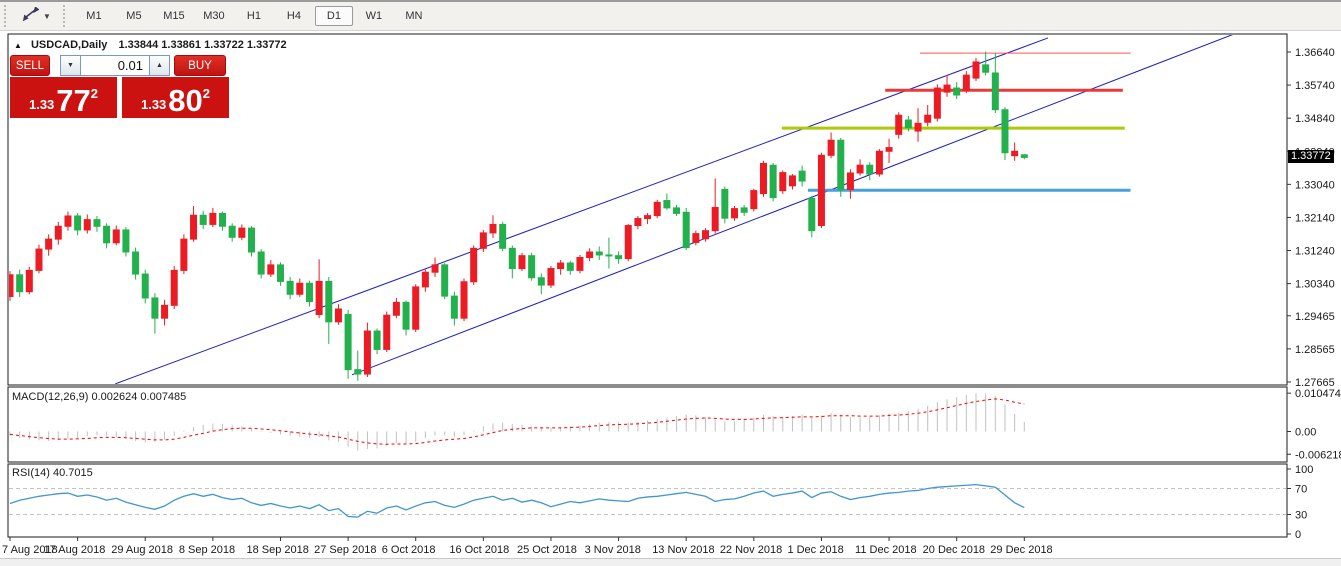 The width and height of the screenshot is (1341, 566). What do you see at coordinates (1298, 535) in the screenshot?
I see `axis-tick-label: 0` at bounding box center [1298, 535].